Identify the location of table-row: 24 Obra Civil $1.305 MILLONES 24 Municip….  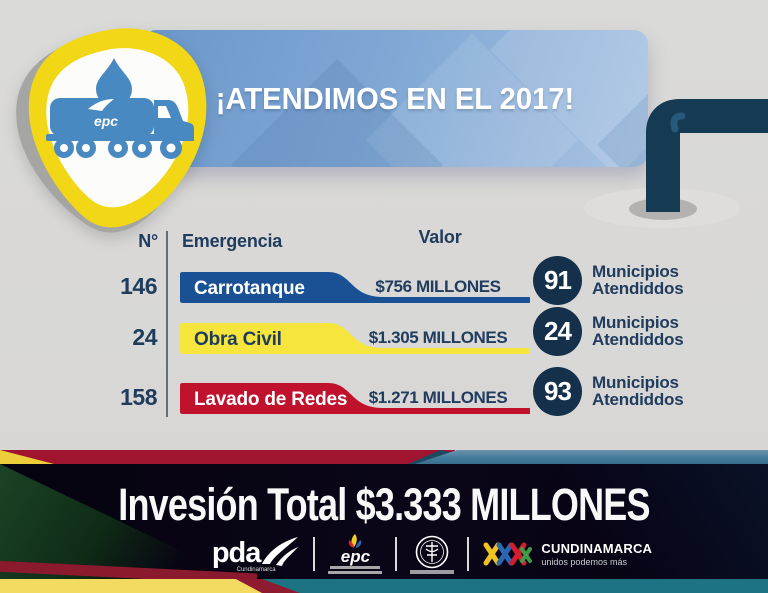
(384, 331).